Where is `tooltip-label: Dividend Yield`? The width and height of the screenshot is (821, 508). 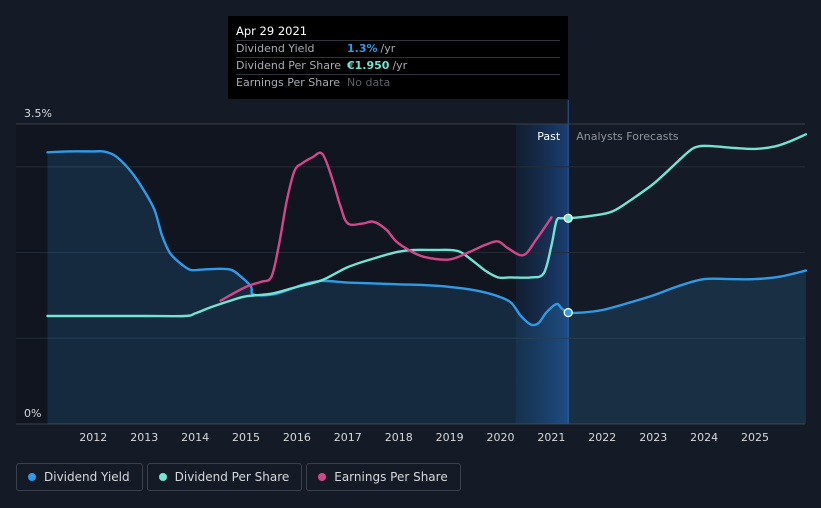 tooltip-label: Dividend Yield is located at coordinates (275, 48).